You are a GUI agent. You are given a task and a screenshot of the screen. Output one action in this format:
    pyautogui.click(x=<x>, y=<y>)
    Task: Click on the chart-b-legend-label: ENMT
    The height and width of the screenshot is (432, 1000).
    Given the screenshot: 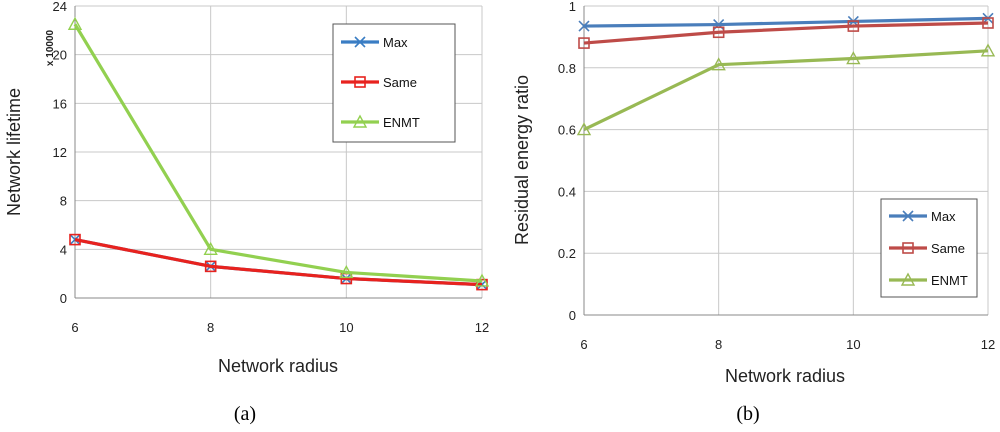 What is the action you would take?
    pyautogui.click(x=949, y=280)
    